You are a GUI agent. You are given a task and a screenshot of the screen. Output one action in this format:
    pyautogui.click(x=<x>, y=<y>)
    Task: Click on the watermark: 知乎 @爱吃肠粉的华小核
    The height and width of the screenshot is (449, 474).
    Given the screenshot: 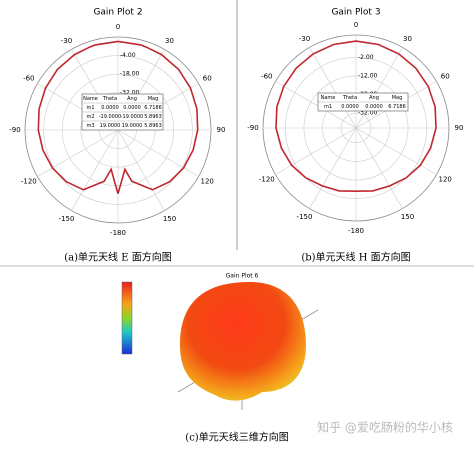 What is the action you would take?
    pyautogui.click(x=385, y=427)
    